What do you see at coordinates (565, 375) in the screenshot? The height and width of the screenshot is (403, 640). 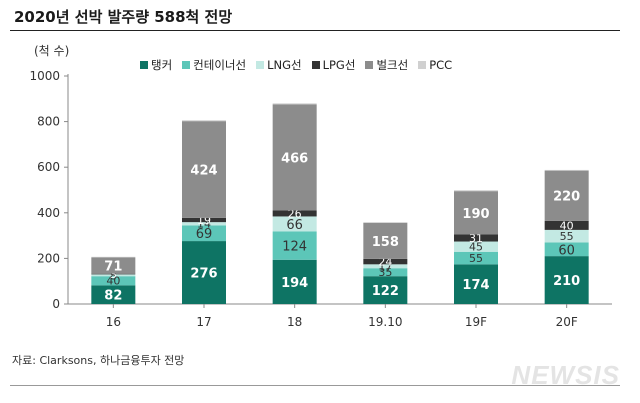 I see `watermark-logo: NEWSIS` at bounding box center [565, 375].